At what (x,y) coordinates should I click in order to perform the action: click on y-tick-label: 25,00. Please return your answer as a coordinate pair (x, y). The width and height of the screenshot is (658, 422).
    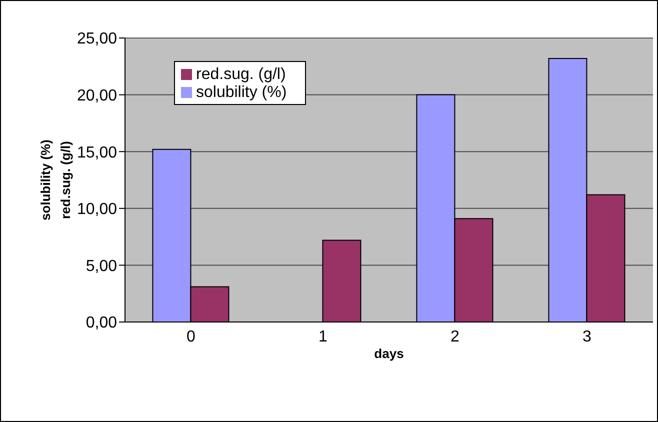
    Looking at the image, I should click on (97, 39).